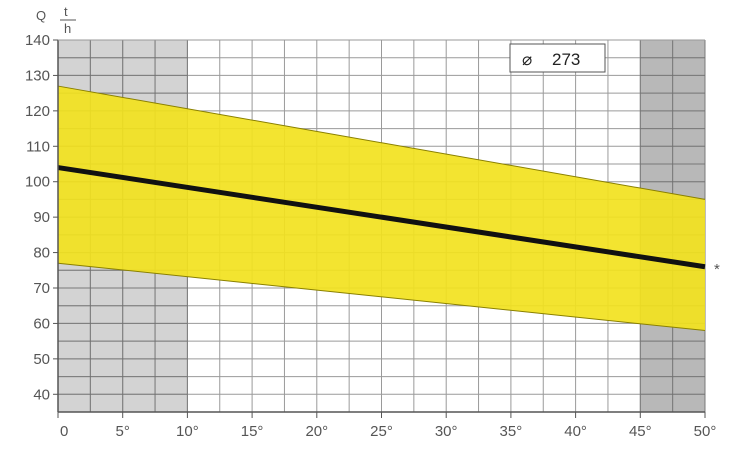 This screenshot has width=730, height=449. Describe the element at coordinates (316, 431) in the screenshot. I see `x-tick-label: 20°` at that location.